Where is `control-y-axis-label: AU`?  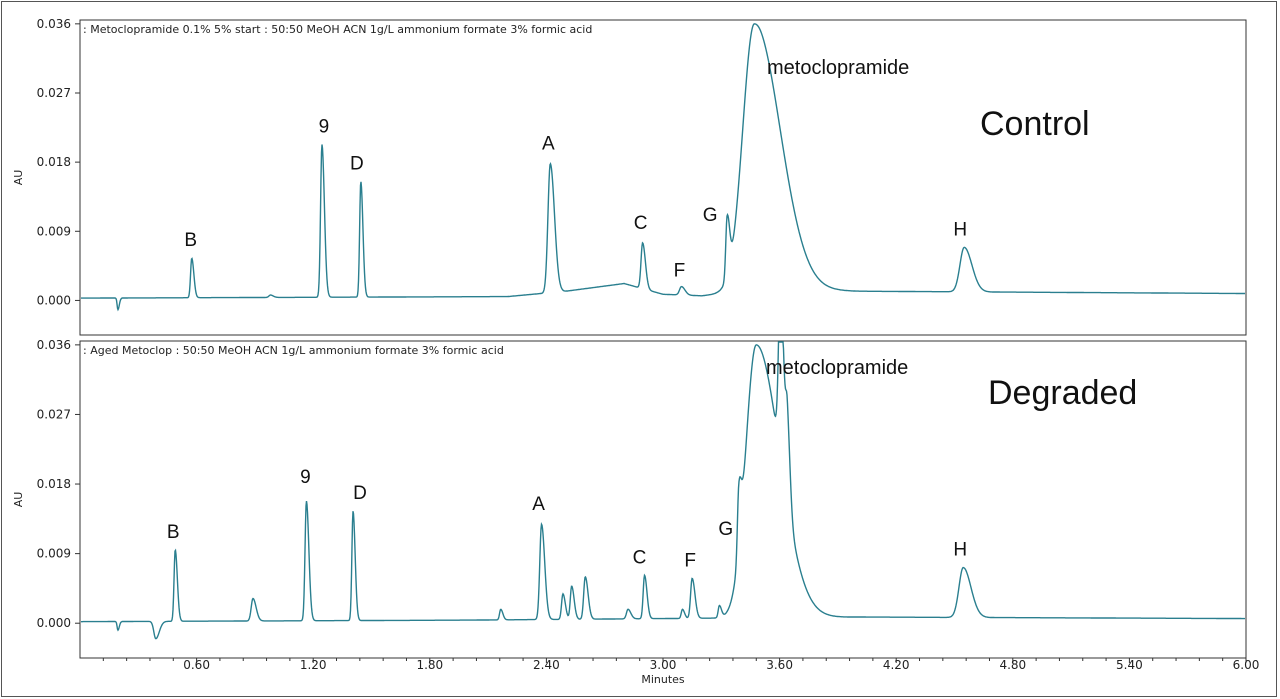
control-y-axis-label: AU is located at coordinates (18, 178).